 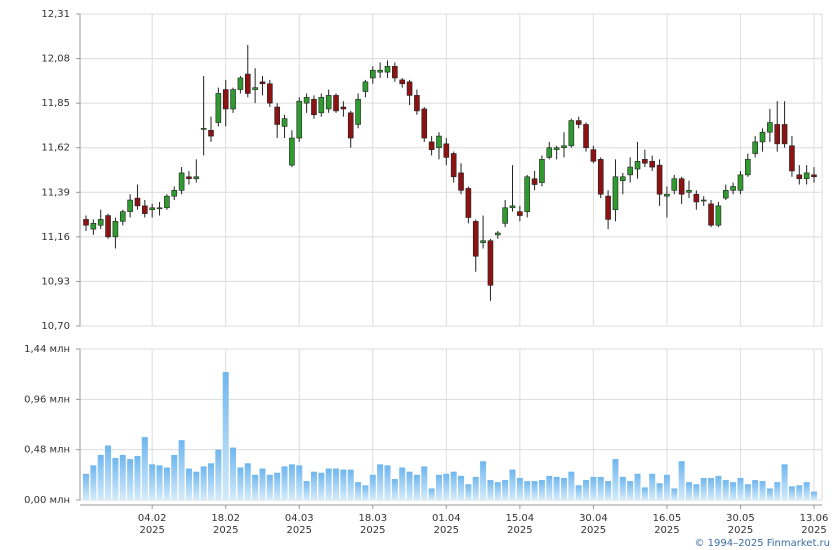 What do you see at coordinates (47, 450) in the screenshot?
I see `y-tick-label: 0,48 млн` at bounding box center [47, 450].